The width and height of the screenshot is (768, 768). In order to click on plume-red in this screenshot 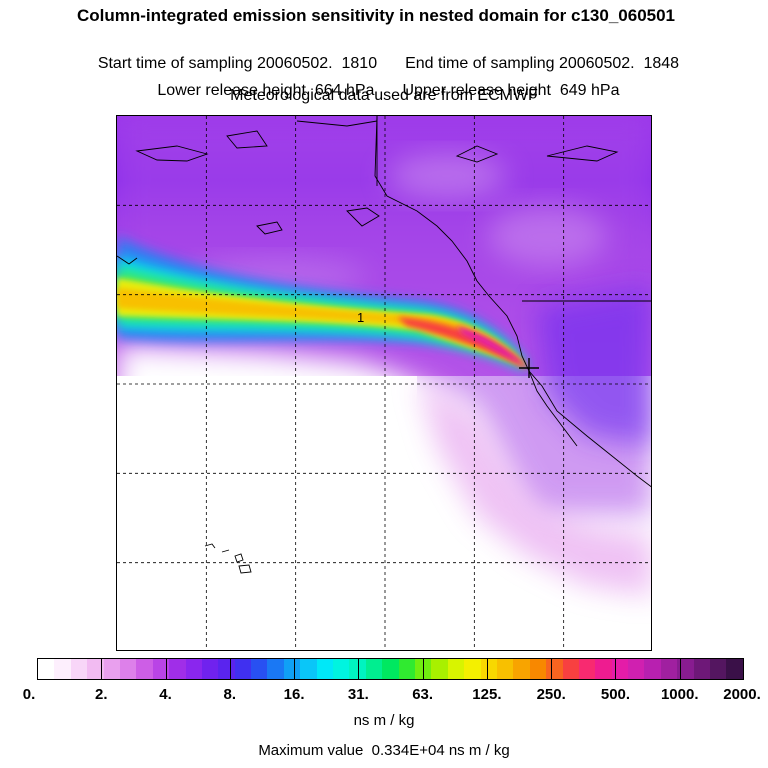, I will do `click(462, 342)`.